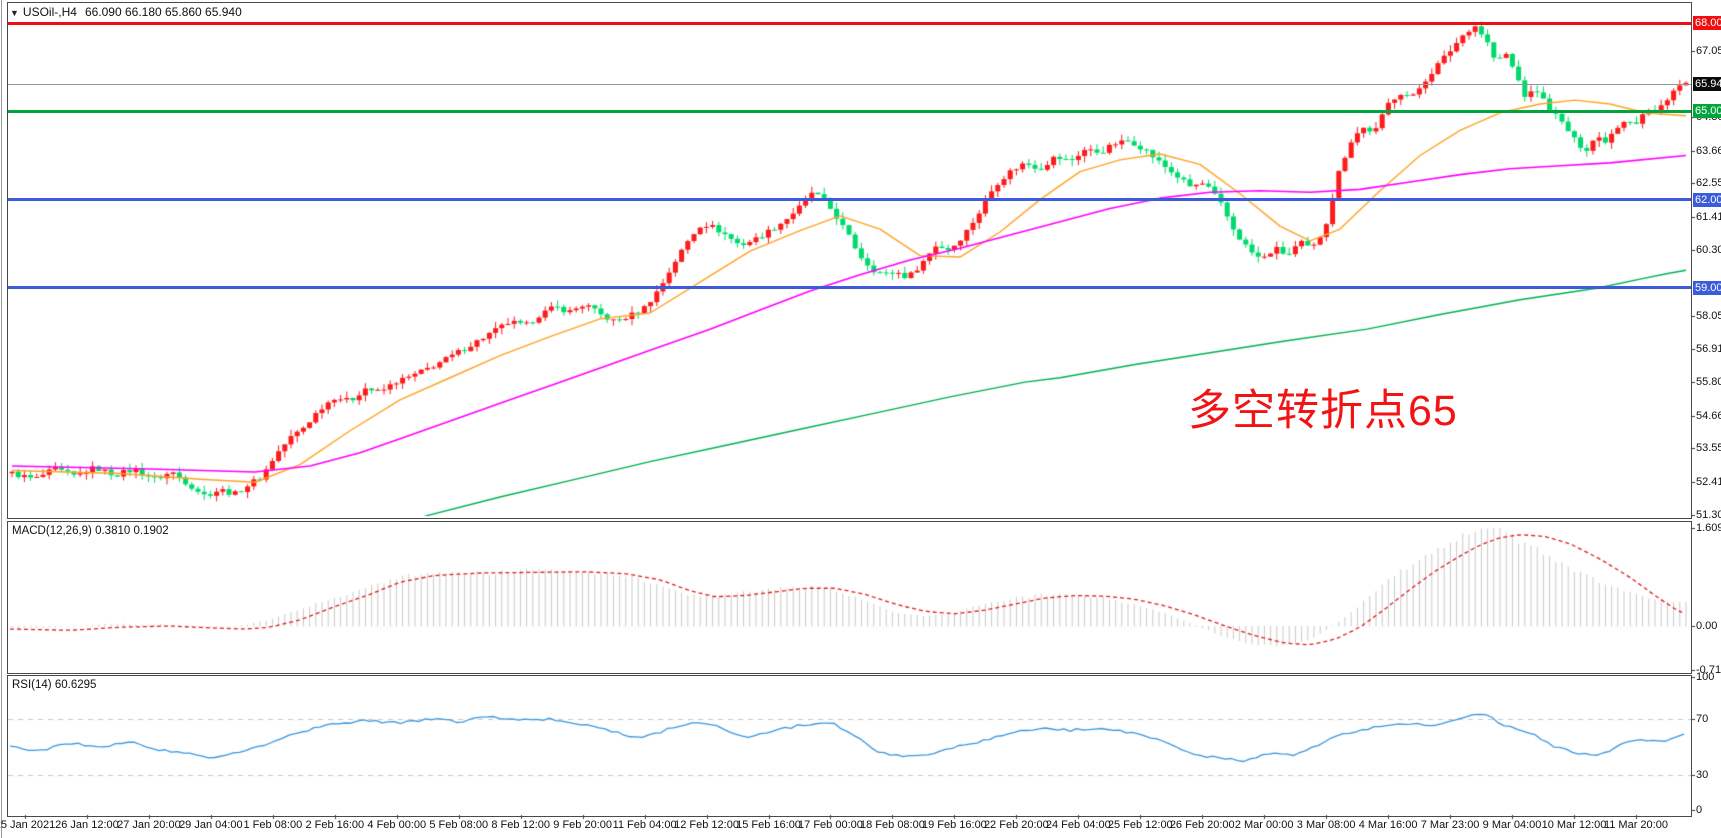 The image size is (1721, 838). What do you see at coordinates (1702, 719) in the screenshot?
I see `rsi-tick-label: 70` at bounding box center [1702, 719].